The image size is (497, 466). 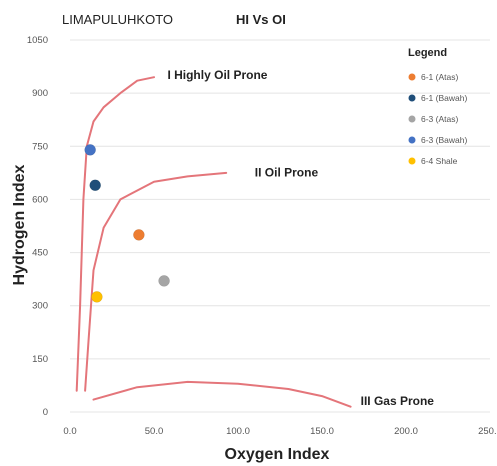 What do you see at coordinates (439, 161) in the screenshot?
I see `legend-label-5: 6-4 Shale` at bounding box center [439, 161].